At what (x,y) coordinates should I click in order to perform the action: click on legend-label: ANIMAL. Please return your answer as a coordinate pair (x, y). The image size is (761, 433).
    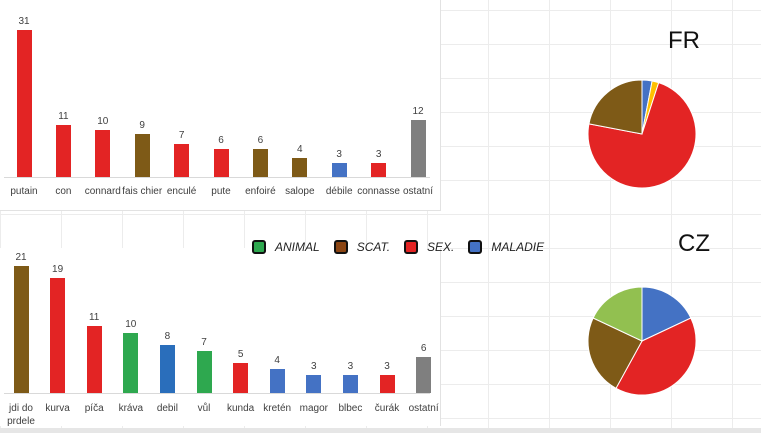
    Looking at the image, I should click on (297, 247).